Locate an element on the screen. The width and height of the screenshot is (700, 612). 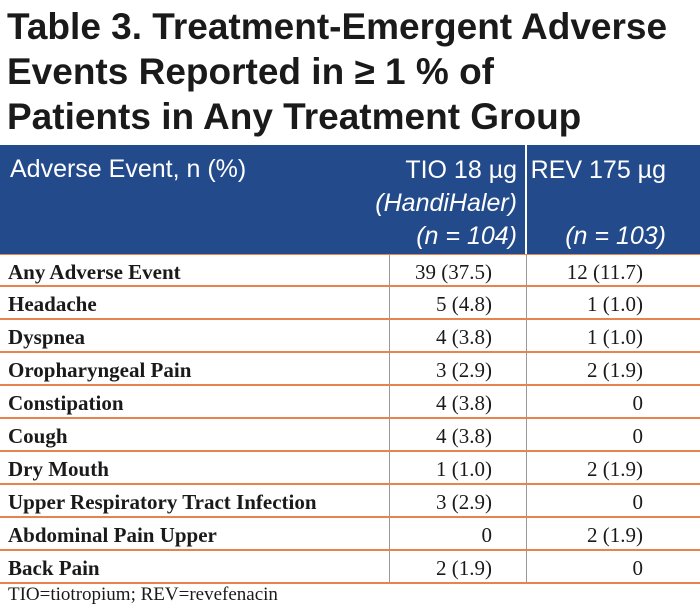
header-rev: REV 175 µg (n = 103) is located at coordinates (598, 203).